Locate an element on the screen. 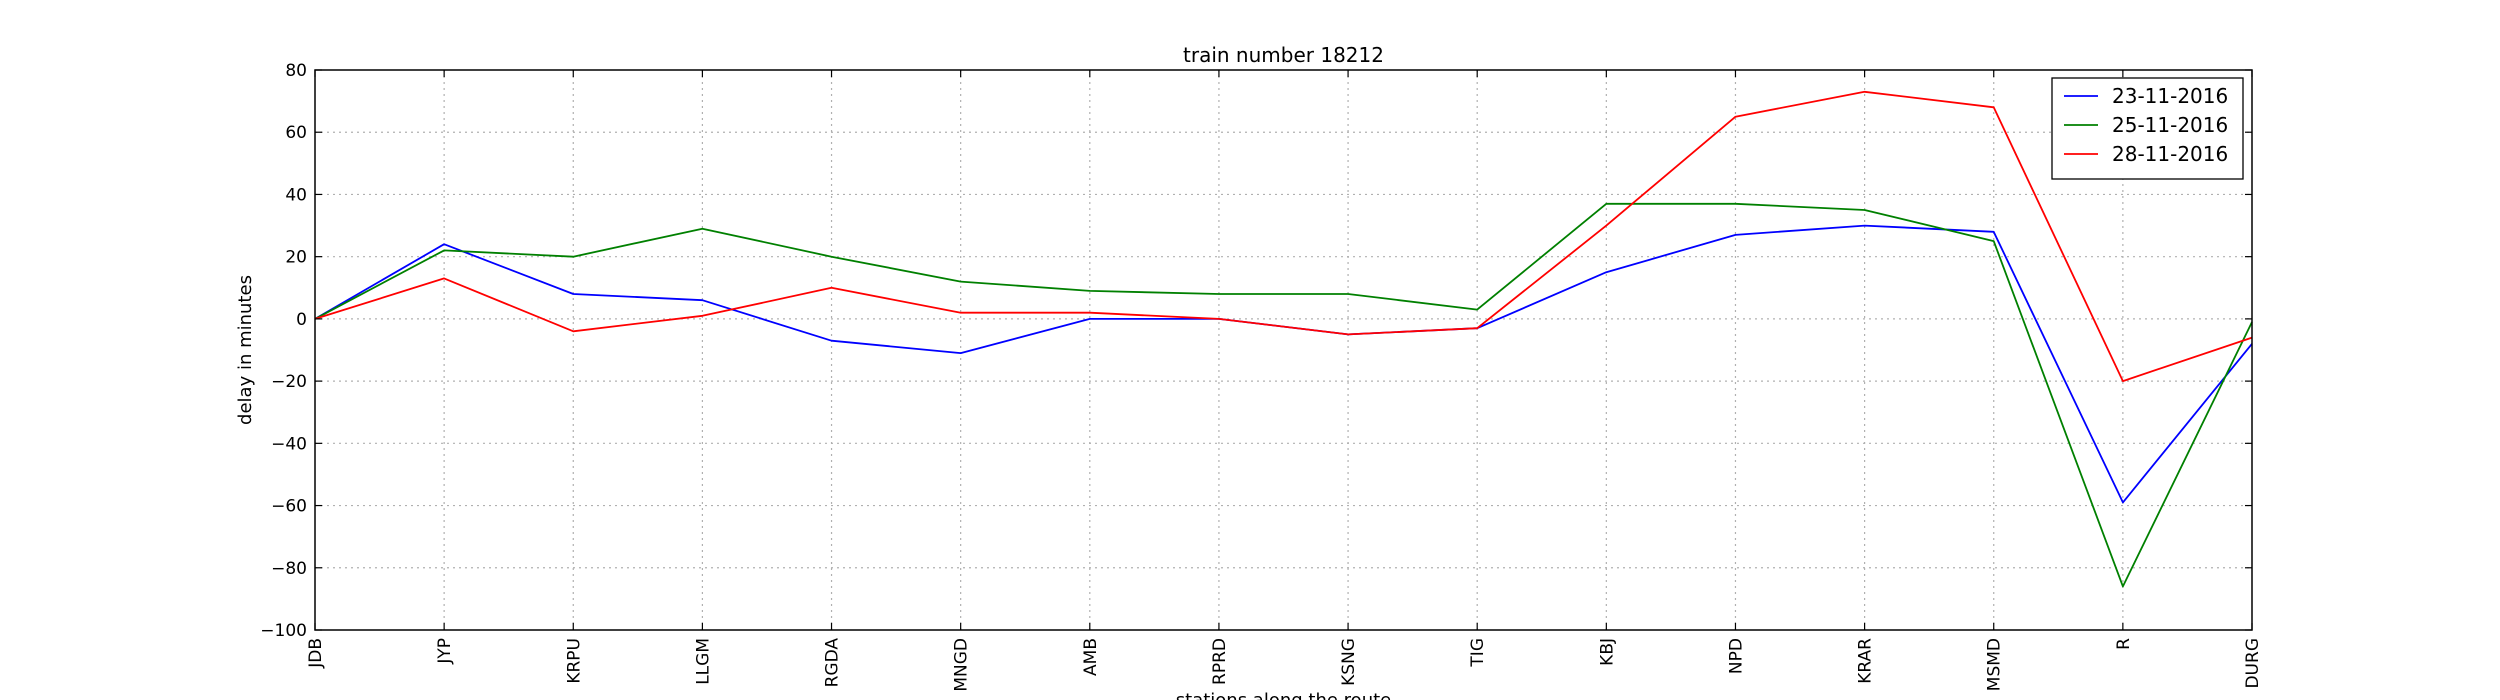 The width and height of the screenshot is (2500, 700). y-tick-label: 80 is located at coordinates (296, 71).